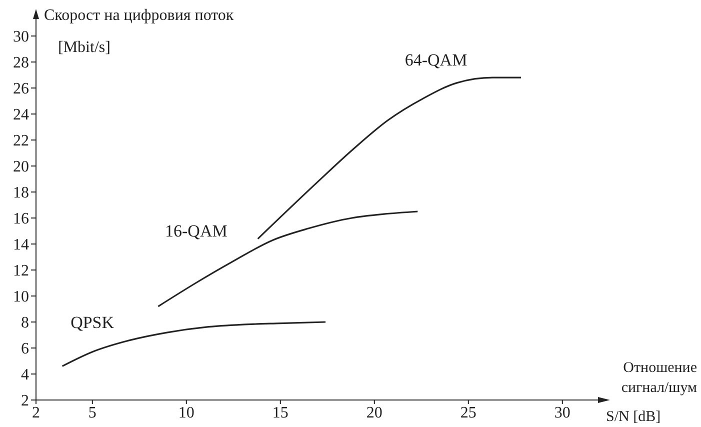 The image size is (701, 427). Describe the element at coordinates (21, 167) in the screenshot. I see `y-tick-label: 20` at that location.